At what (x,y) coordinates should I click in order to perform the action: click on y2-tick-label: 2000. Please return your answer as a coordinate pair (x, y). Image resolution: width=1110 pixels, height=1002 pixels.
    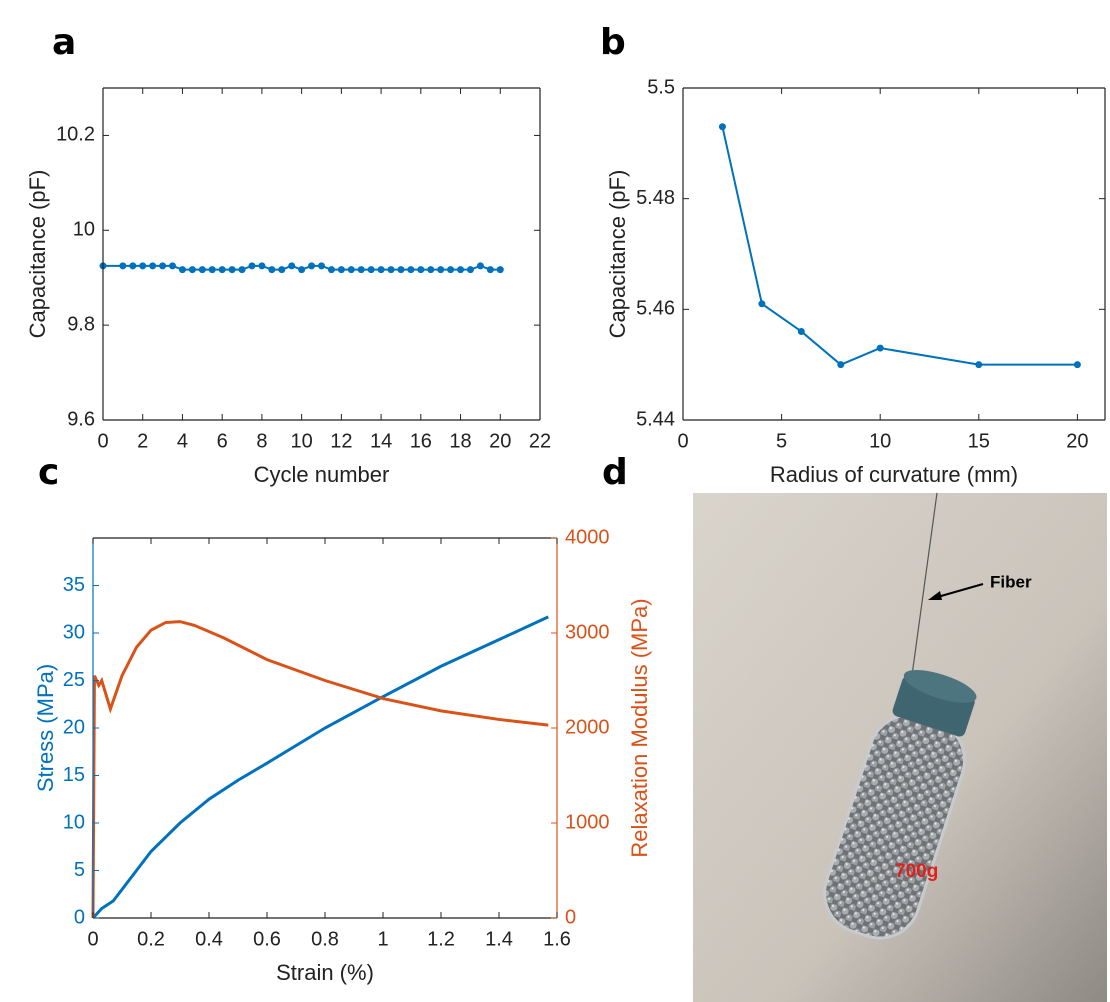
    Looking at the image, I should click on (587, 727).